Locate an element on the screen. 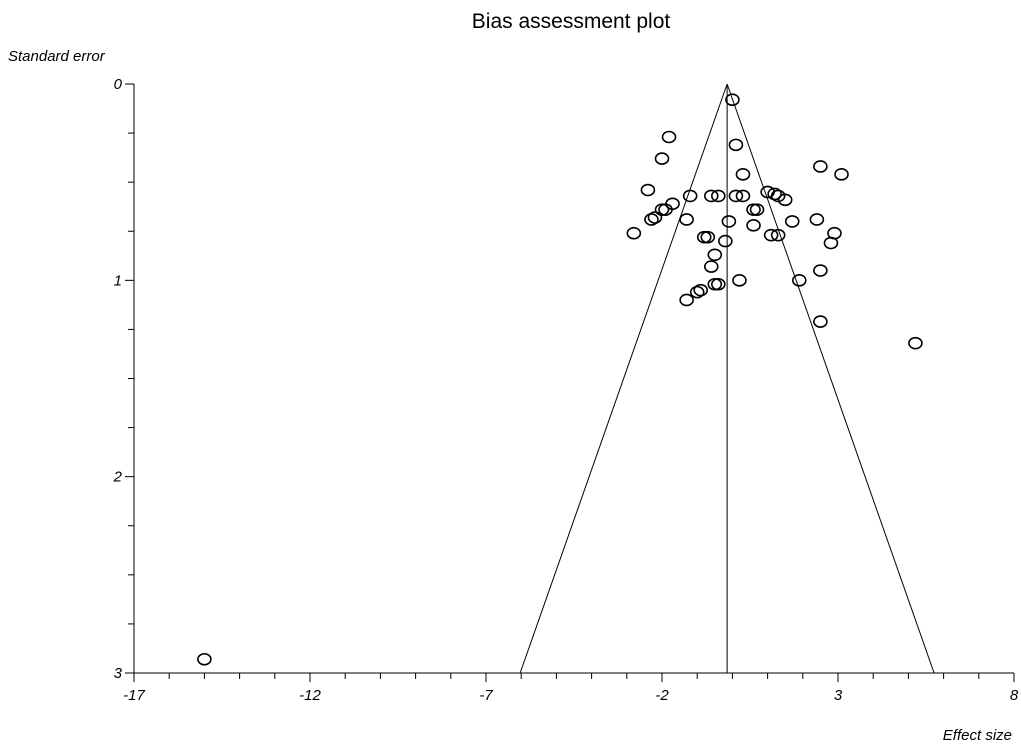  x-tick-label: 8 is located at coordinates (1014, 695).